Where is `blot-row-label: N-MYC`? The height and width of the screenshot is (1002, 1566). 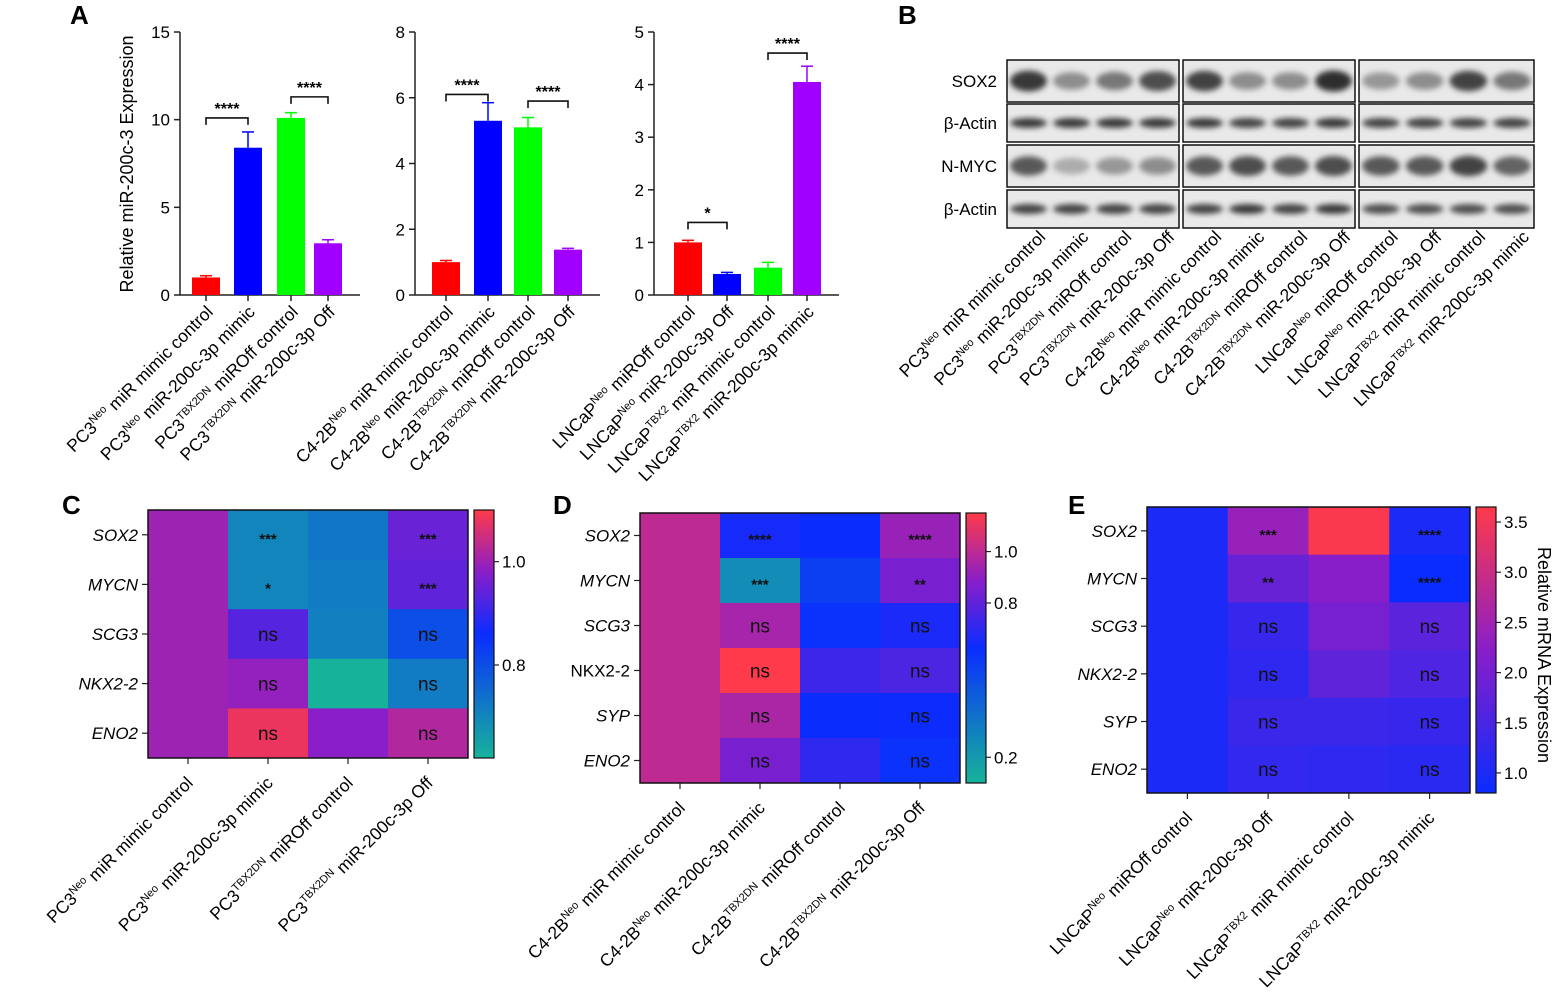
blot-row-label: N-MYC is located at coordinates (969, 166).